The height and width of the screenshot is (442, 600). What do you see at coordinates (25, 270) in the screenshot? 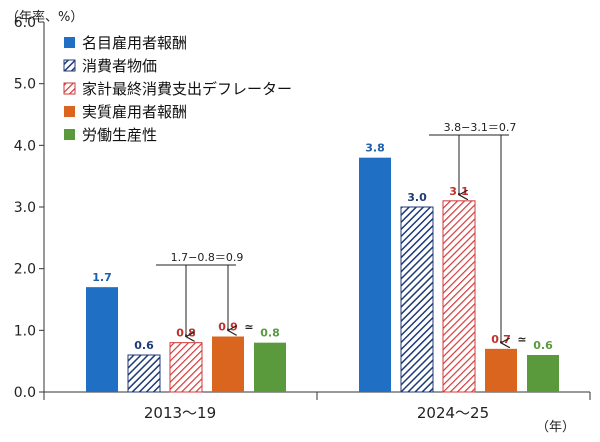
I see `y-tick-label: 2.0` at bounding box center [25, 270].